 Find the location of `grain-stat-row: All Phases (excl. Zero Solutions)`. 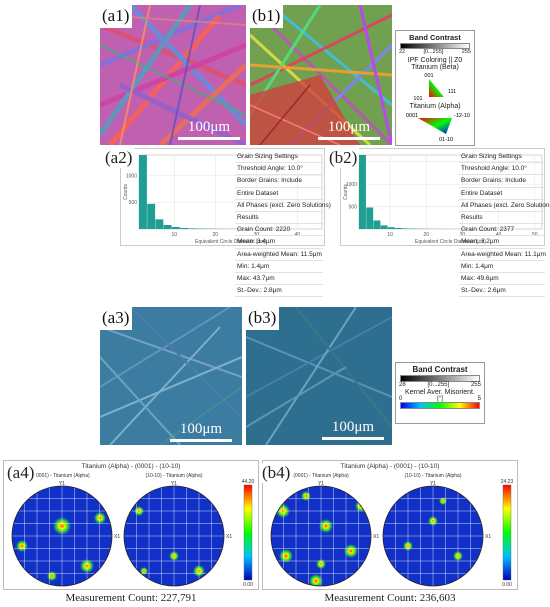

grain-stat-row: All Phases (excl. Zero Solutions) is located at coordinates (283, 206).